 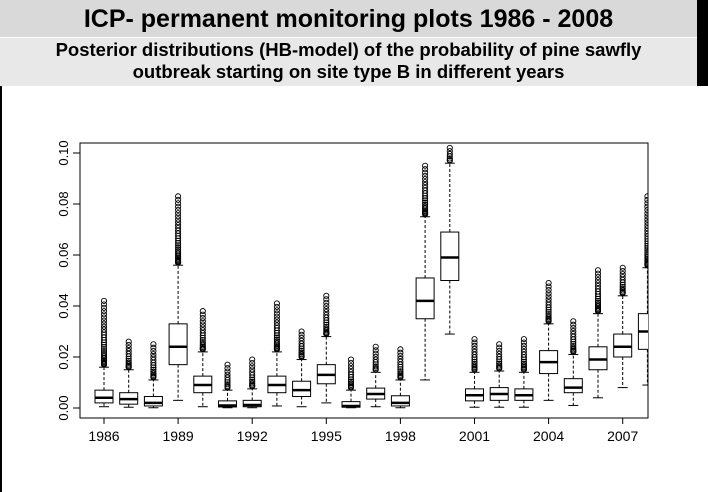 I want to click on box-2006, so click(x=598, y=333).